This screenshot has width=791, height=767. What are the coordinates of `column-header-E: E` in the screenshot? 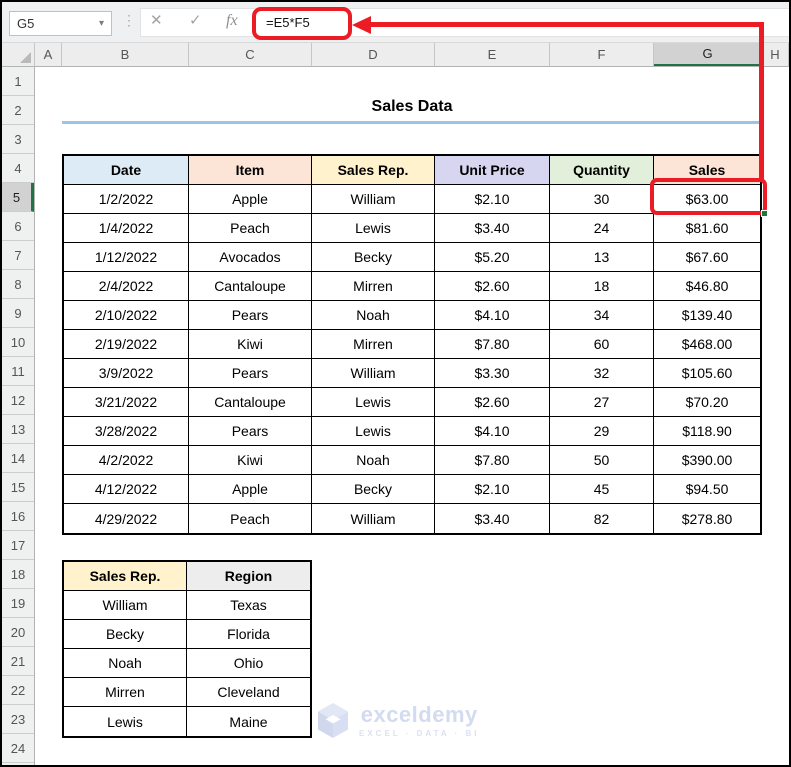 It's located at (492, 54).